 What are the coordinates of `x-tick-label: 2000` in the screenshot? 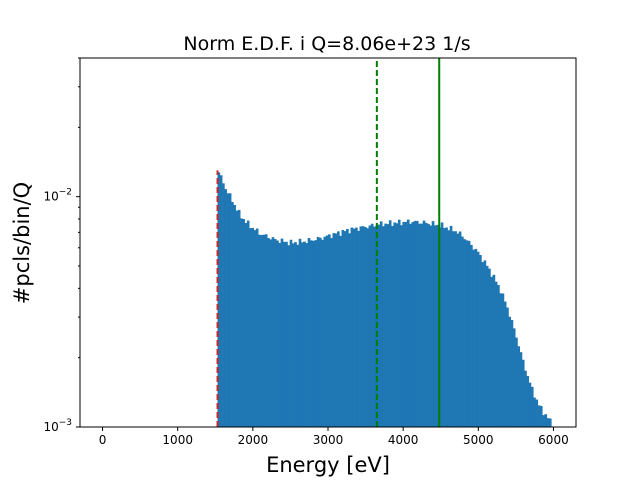 It's located at (253, 440).